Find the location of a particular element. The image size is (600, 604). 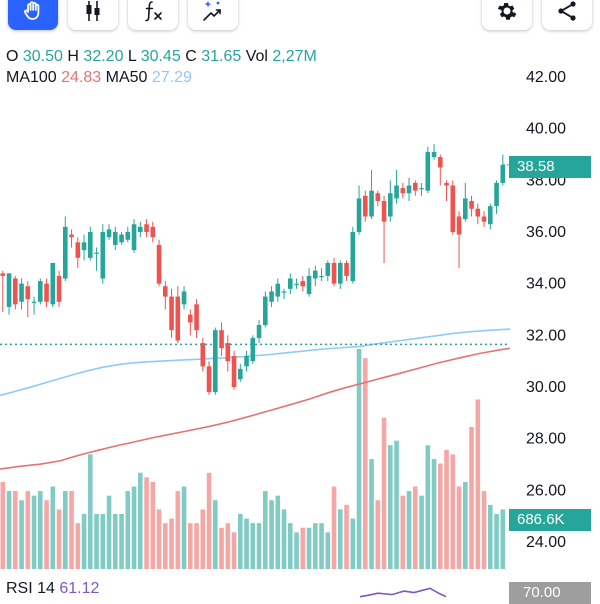

indicator-fx-icon is located at coordinates (153, 11).